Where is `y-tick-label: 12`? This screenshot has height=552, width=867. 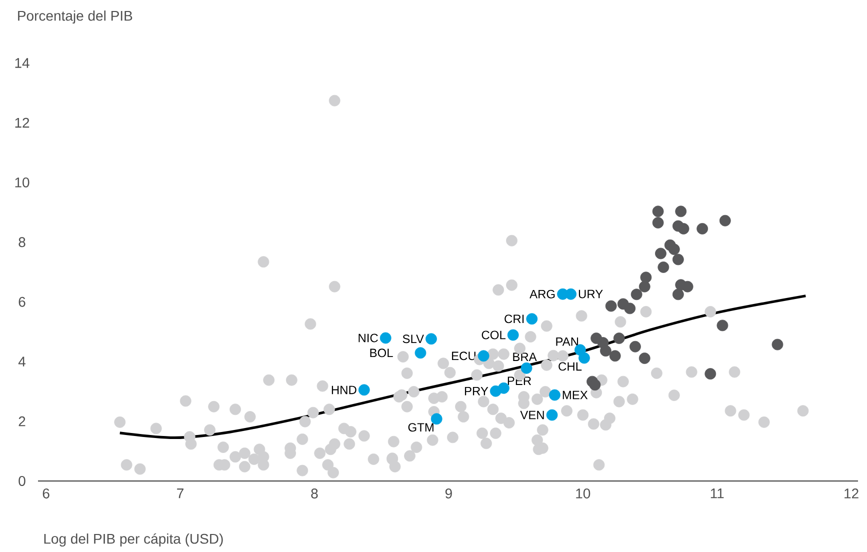 y-tick-label: 12 is located at coordinates (22, 123).